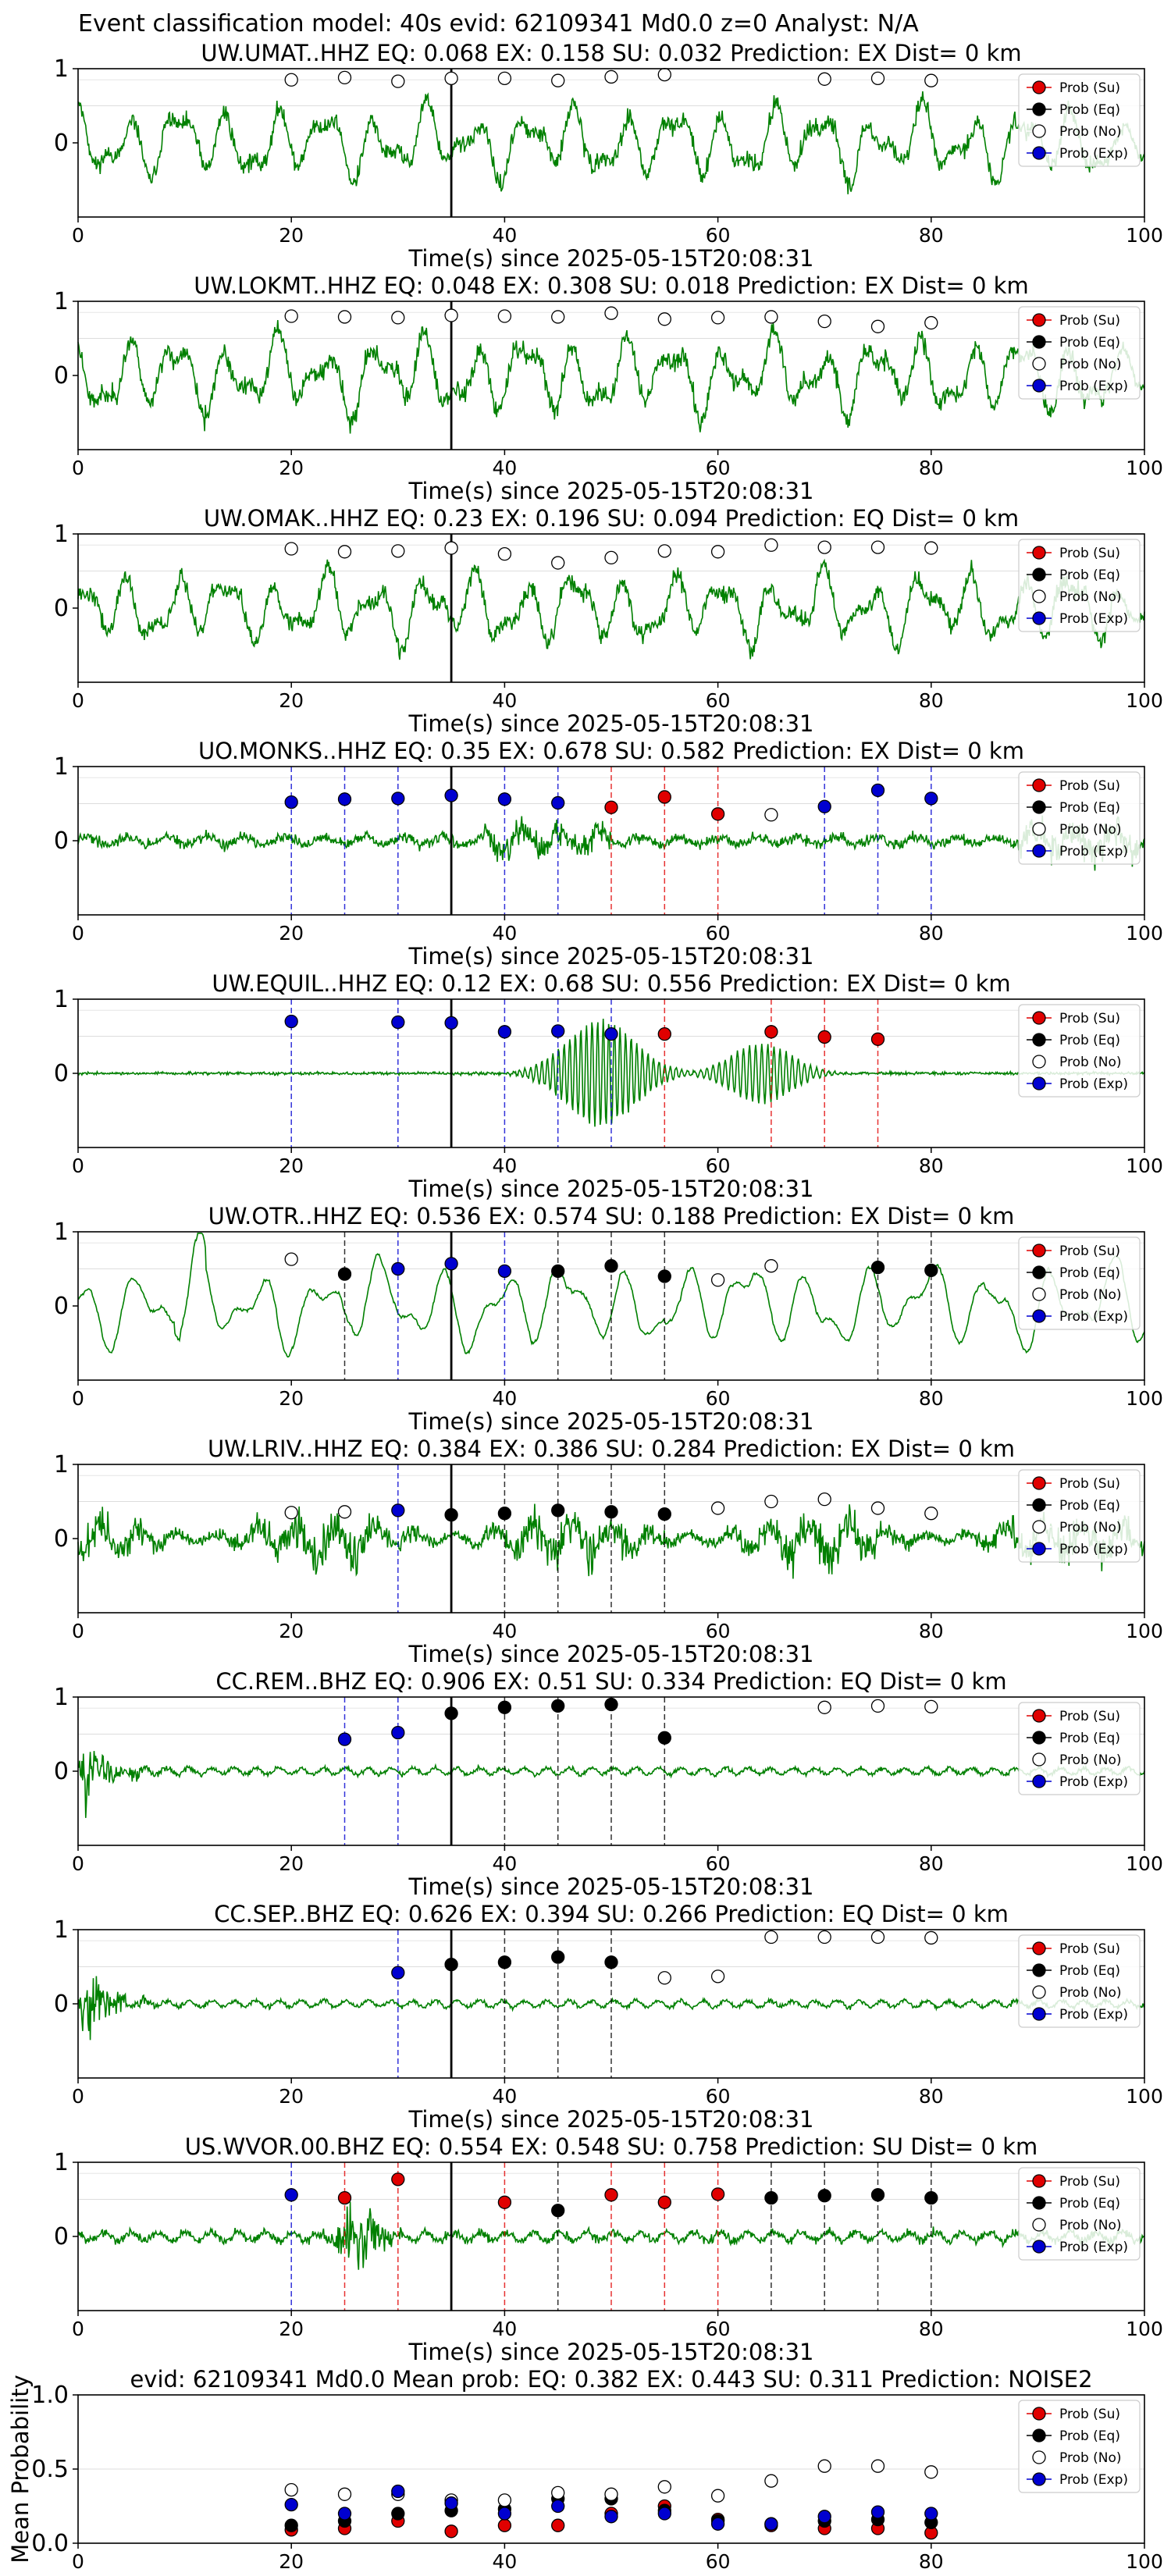  What do you see at coordinates (50, 2395) in the screenshot?
I see `y-tick-label: 1.0` at bounding box center [50, 2395].